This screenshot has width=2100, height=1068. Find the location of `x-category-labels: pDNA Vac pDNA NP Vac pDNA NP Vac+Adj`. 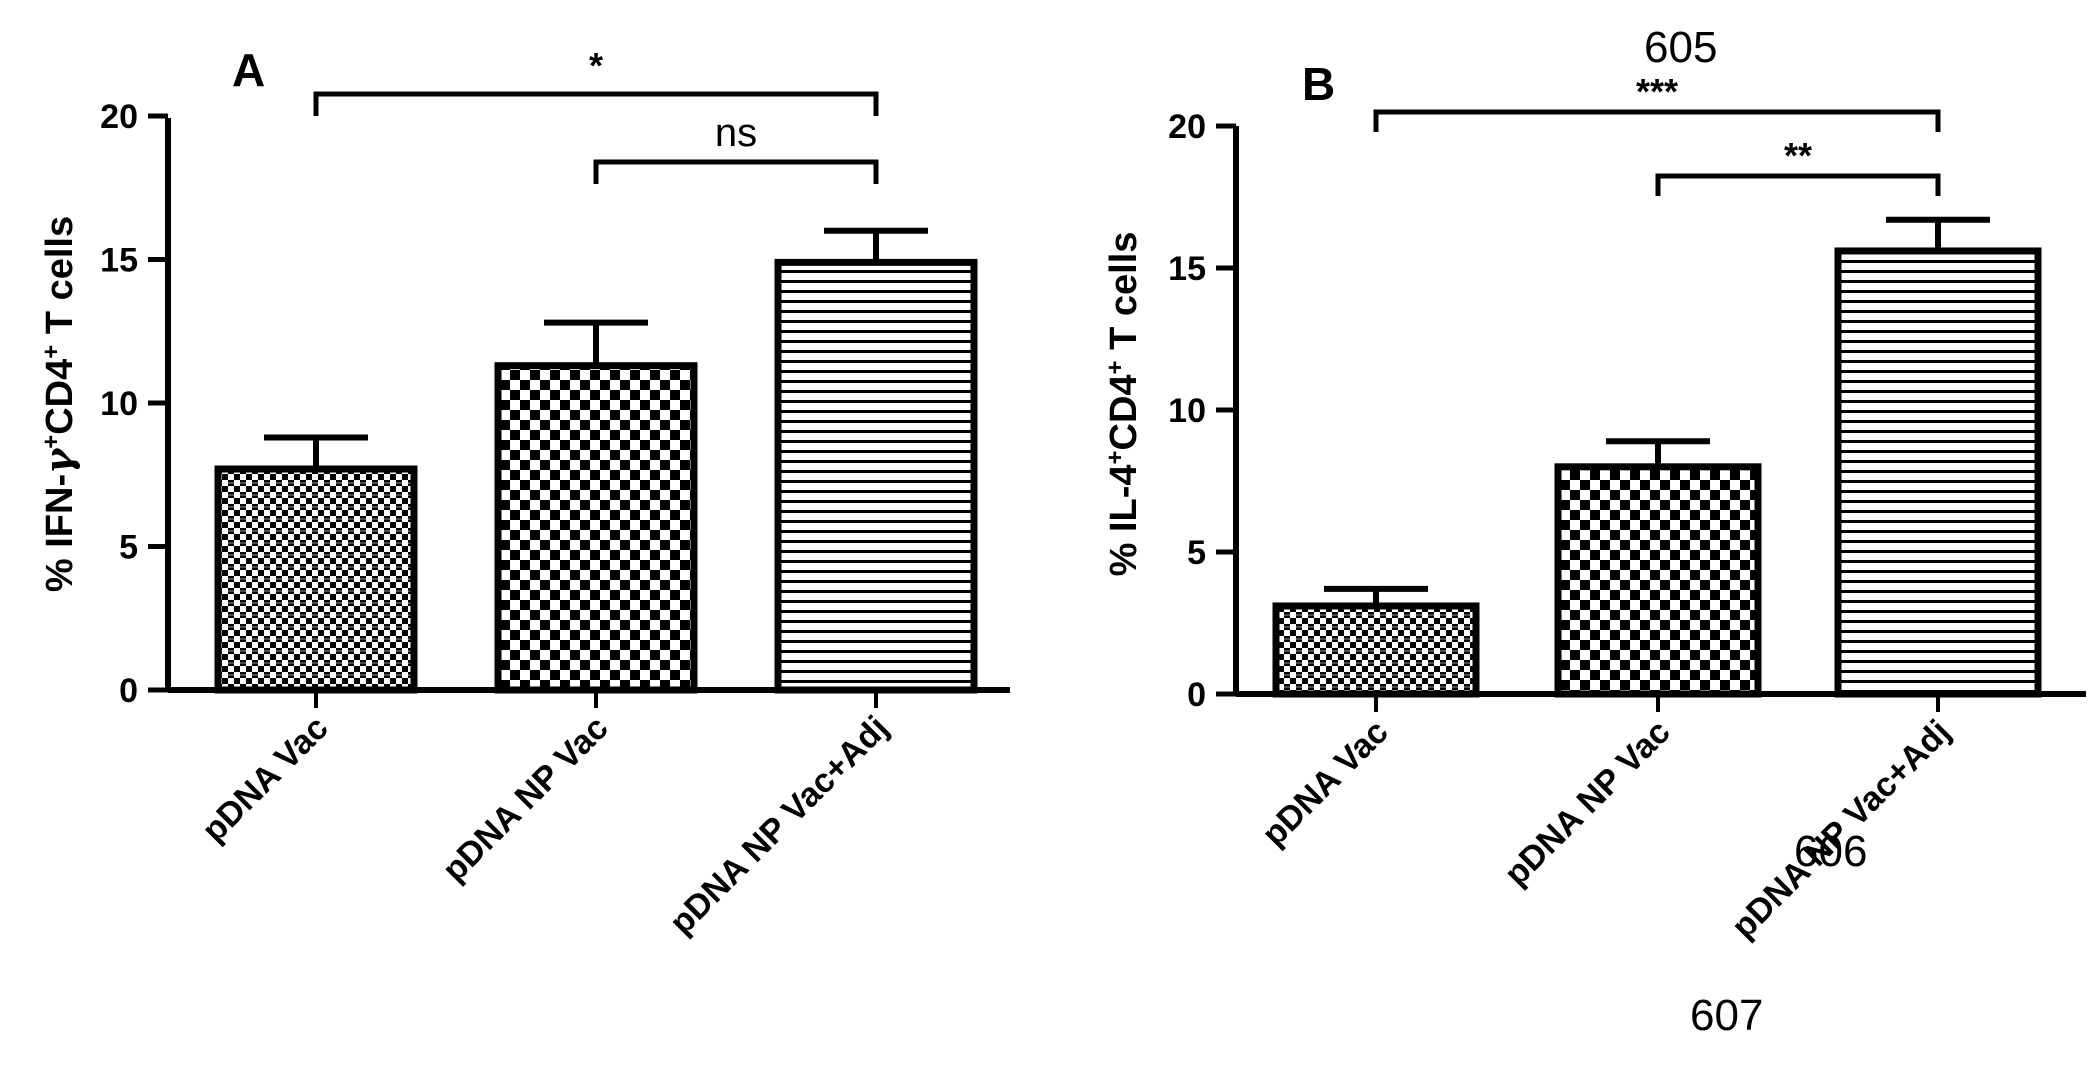

x-category-labels: pDNA Vac pDNA NP Vac pDNA NP Vac+Adj is located at coordinates (545, 825).